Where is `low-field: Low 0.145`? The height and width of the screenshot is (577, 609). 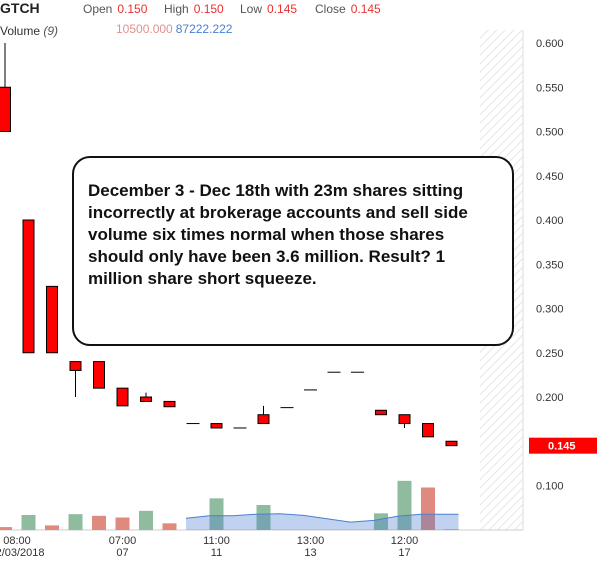 low-field: Low 0.145 is located at coordinates (269, 9).